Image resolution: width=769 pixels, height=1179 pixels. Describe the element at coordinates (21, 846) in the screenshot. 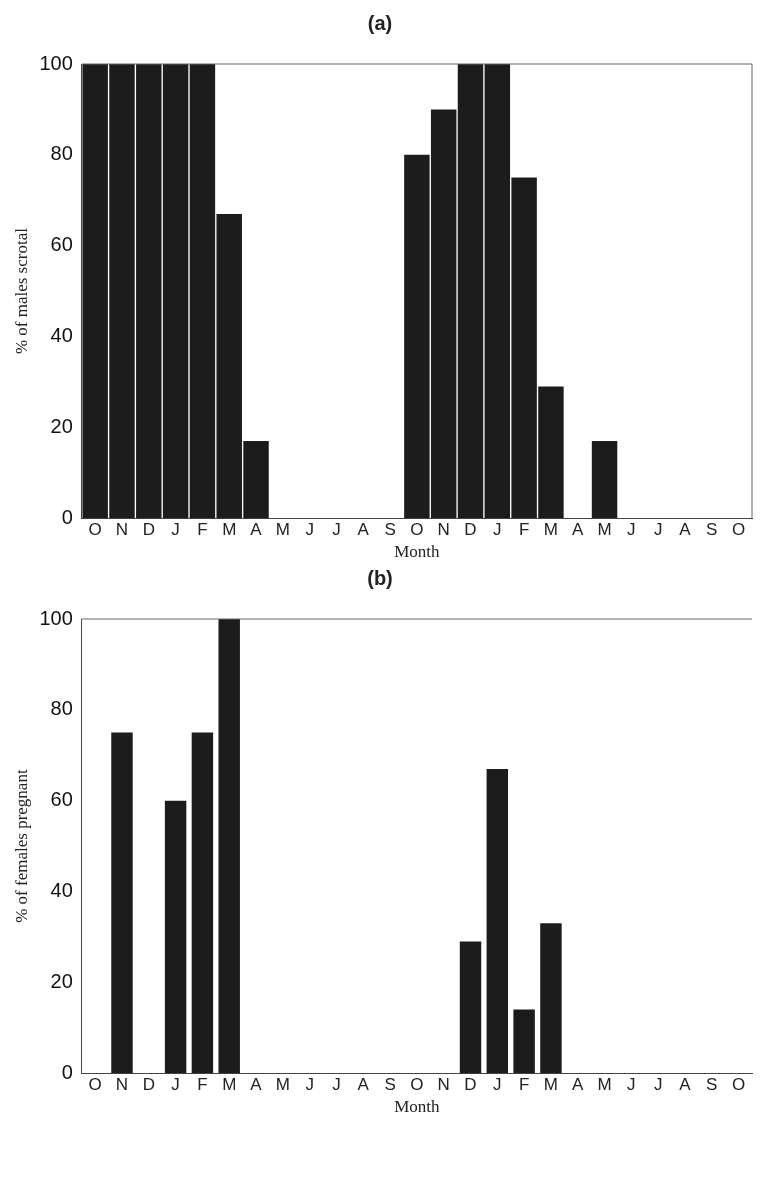

I see `y-axis-title: % of females pregnant` at that location.